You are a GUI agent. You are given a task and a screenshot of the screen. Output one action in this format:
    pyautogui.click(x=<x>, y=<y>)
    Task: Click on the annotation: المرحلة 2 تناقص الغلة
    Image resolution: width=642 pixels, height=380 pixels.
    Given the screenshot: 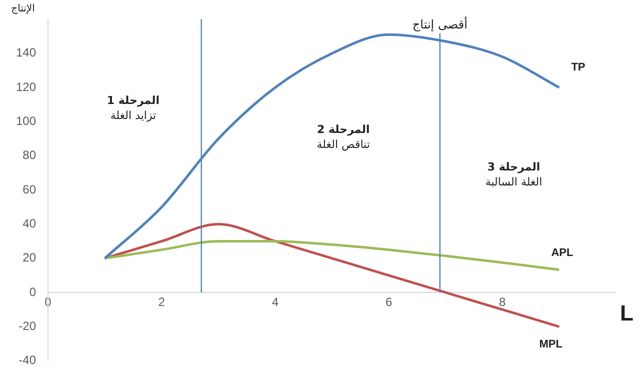 What is the action you would take?
    pyautogui.click(x=343, y=137)
    